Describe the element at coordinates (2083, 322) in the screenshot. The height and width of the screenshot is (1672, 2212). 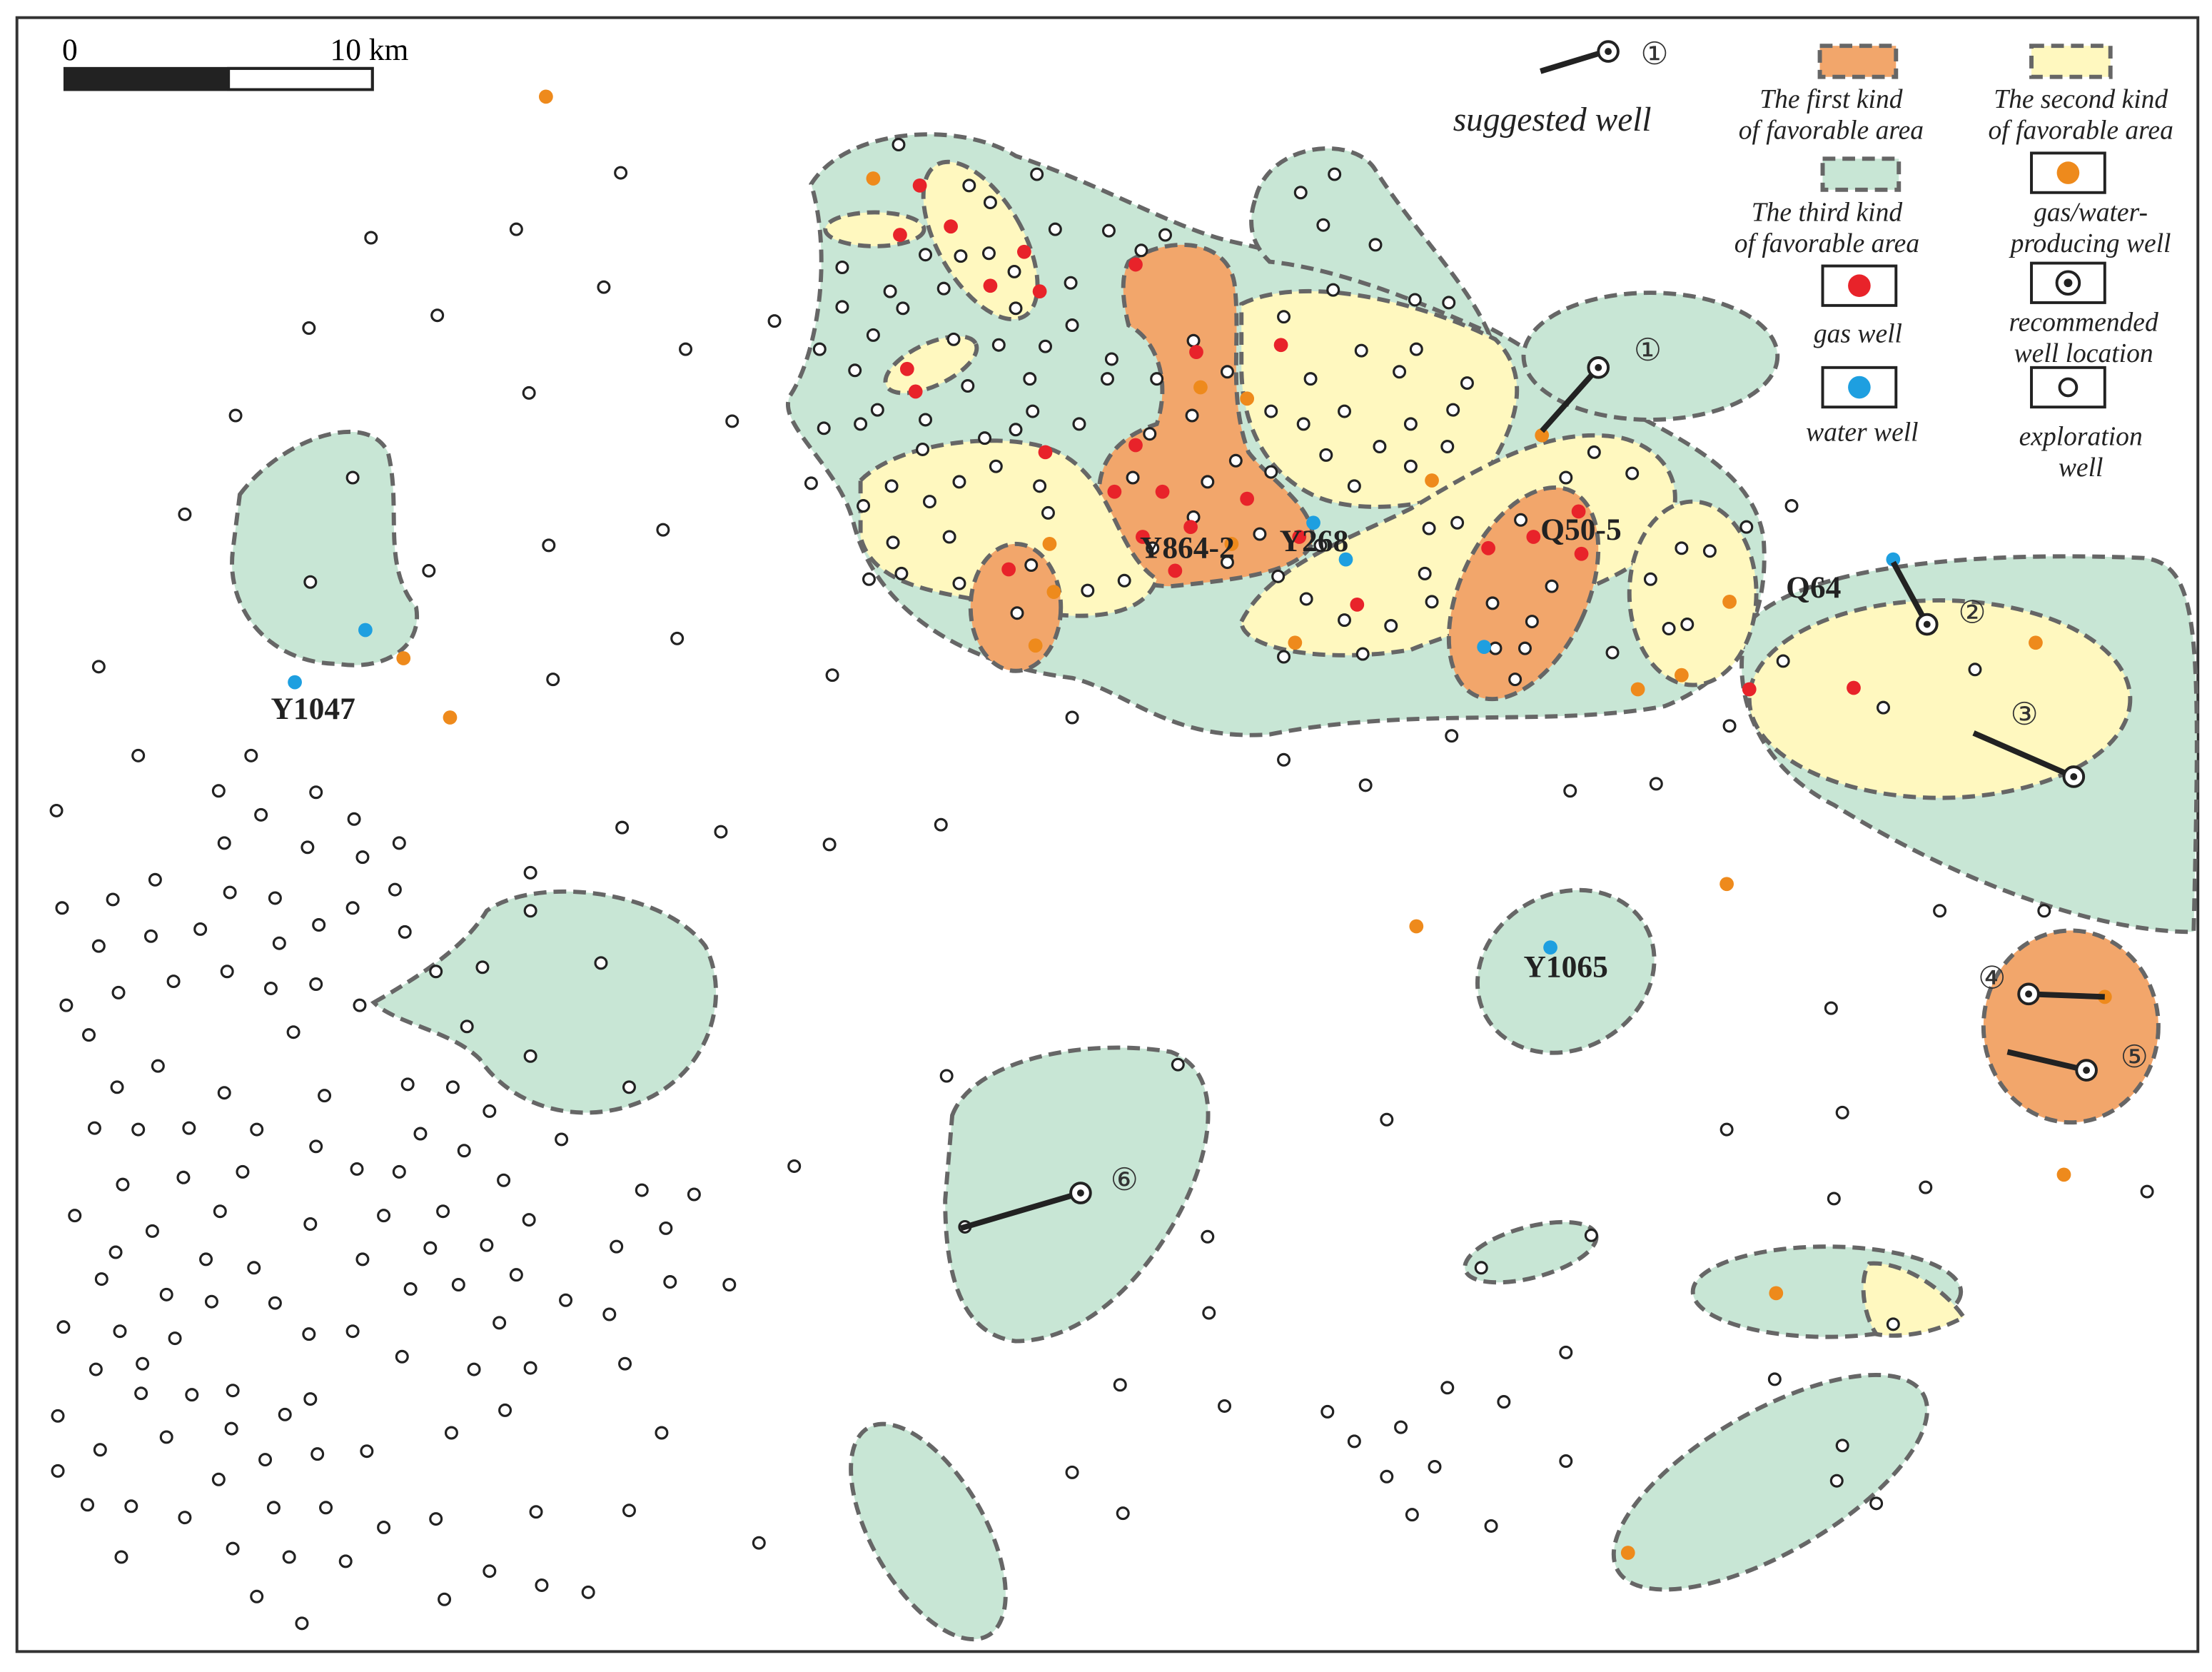
I see `legend-label: recommended` at that location.